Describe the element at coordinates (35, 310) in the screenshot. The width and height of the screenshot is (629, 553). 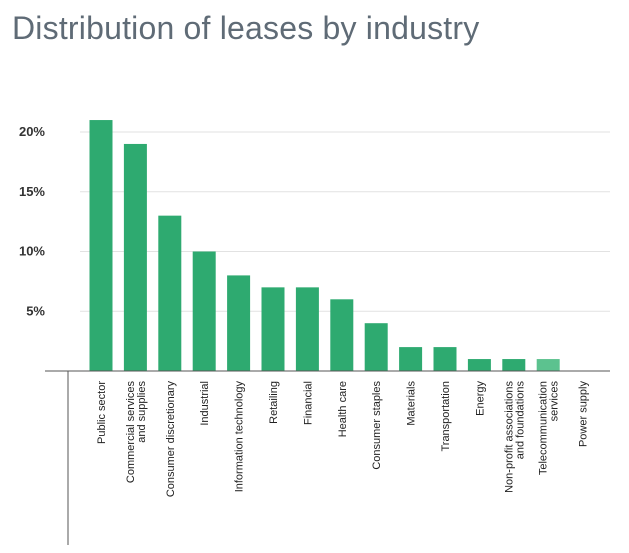
I see `y-tick-label: 5%` at that location.